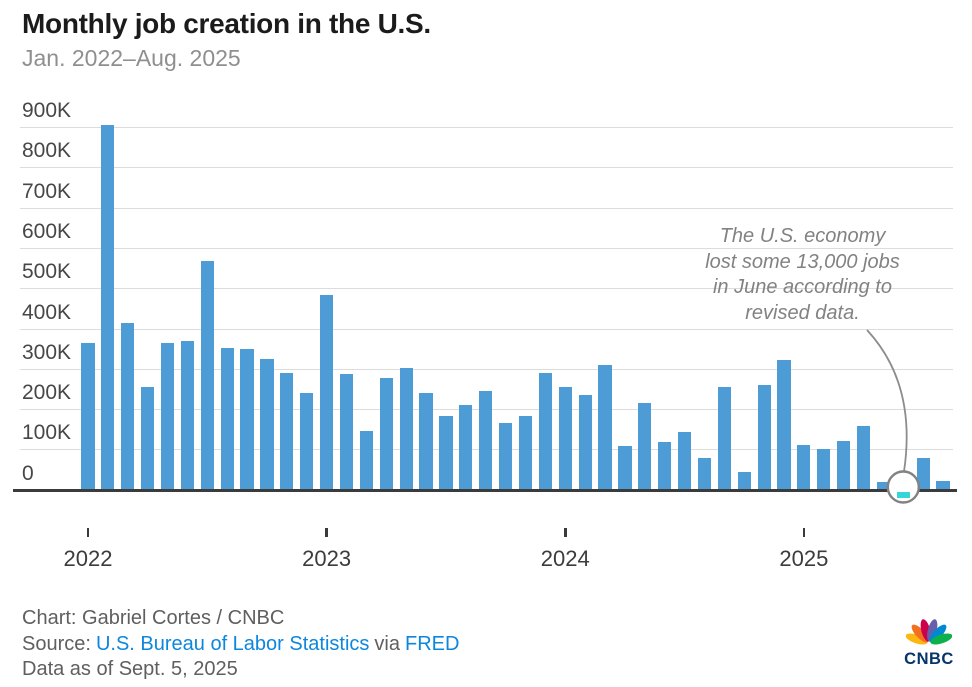 The image size is (972, 687). Describe the element at coordinates (153, 618) in the screenshot. I see `chart-credit: Chart: Gabriel Cortes / CNBC` at that location.